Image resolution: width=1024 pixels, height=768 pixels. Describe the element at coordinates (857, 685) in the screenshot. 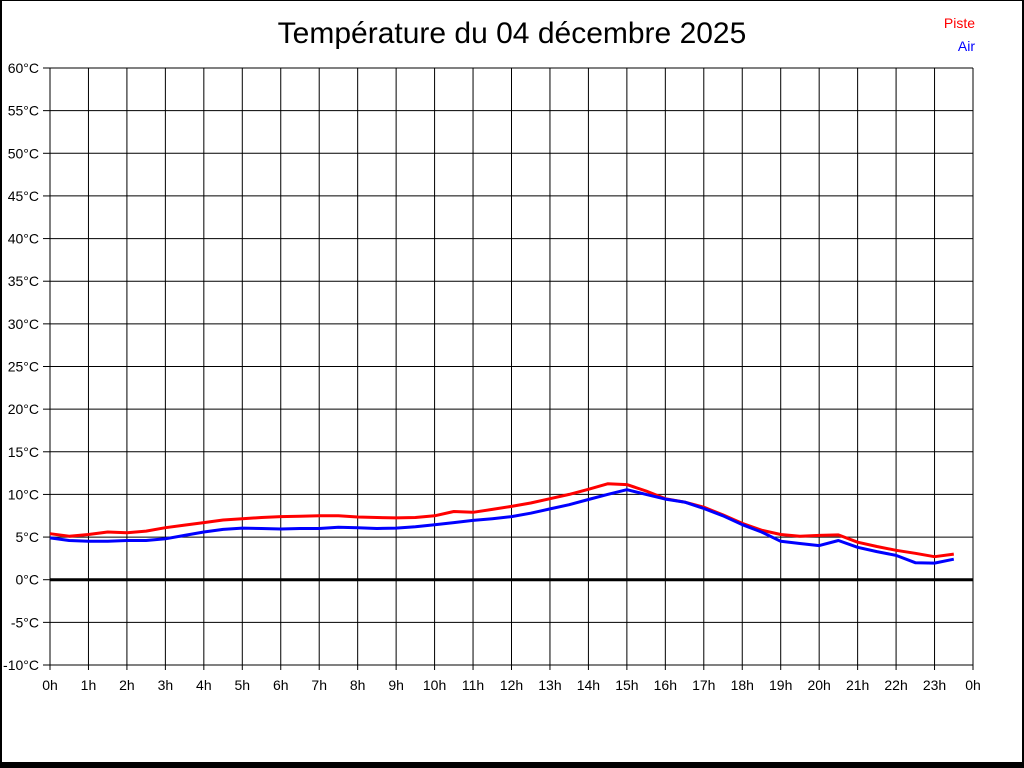

I see `svg-text: 21h` at that location.